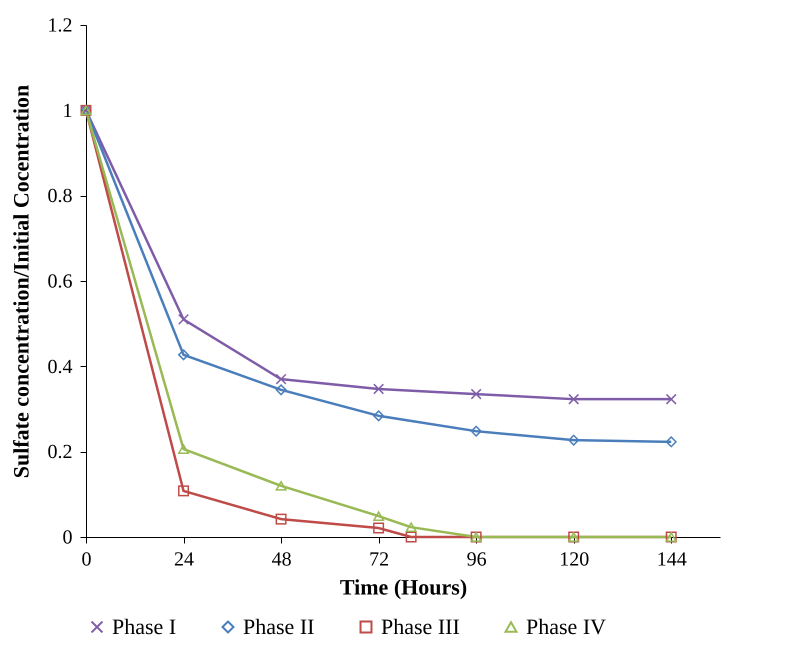 The height and width of the screenshot is (666, 794). Describe the element at coordinates (60, 452) in the screenshot. I see `y-tick-label: 0.2` at that location.